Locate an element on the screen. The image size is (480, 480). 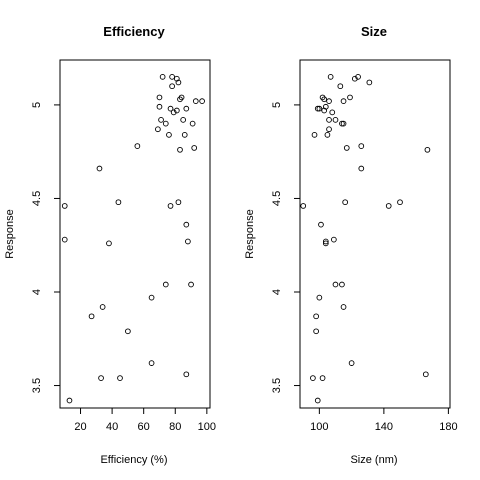
efficiency-y-axis: 3.5 4 4.5 5 is located at coordinates (46, 247).